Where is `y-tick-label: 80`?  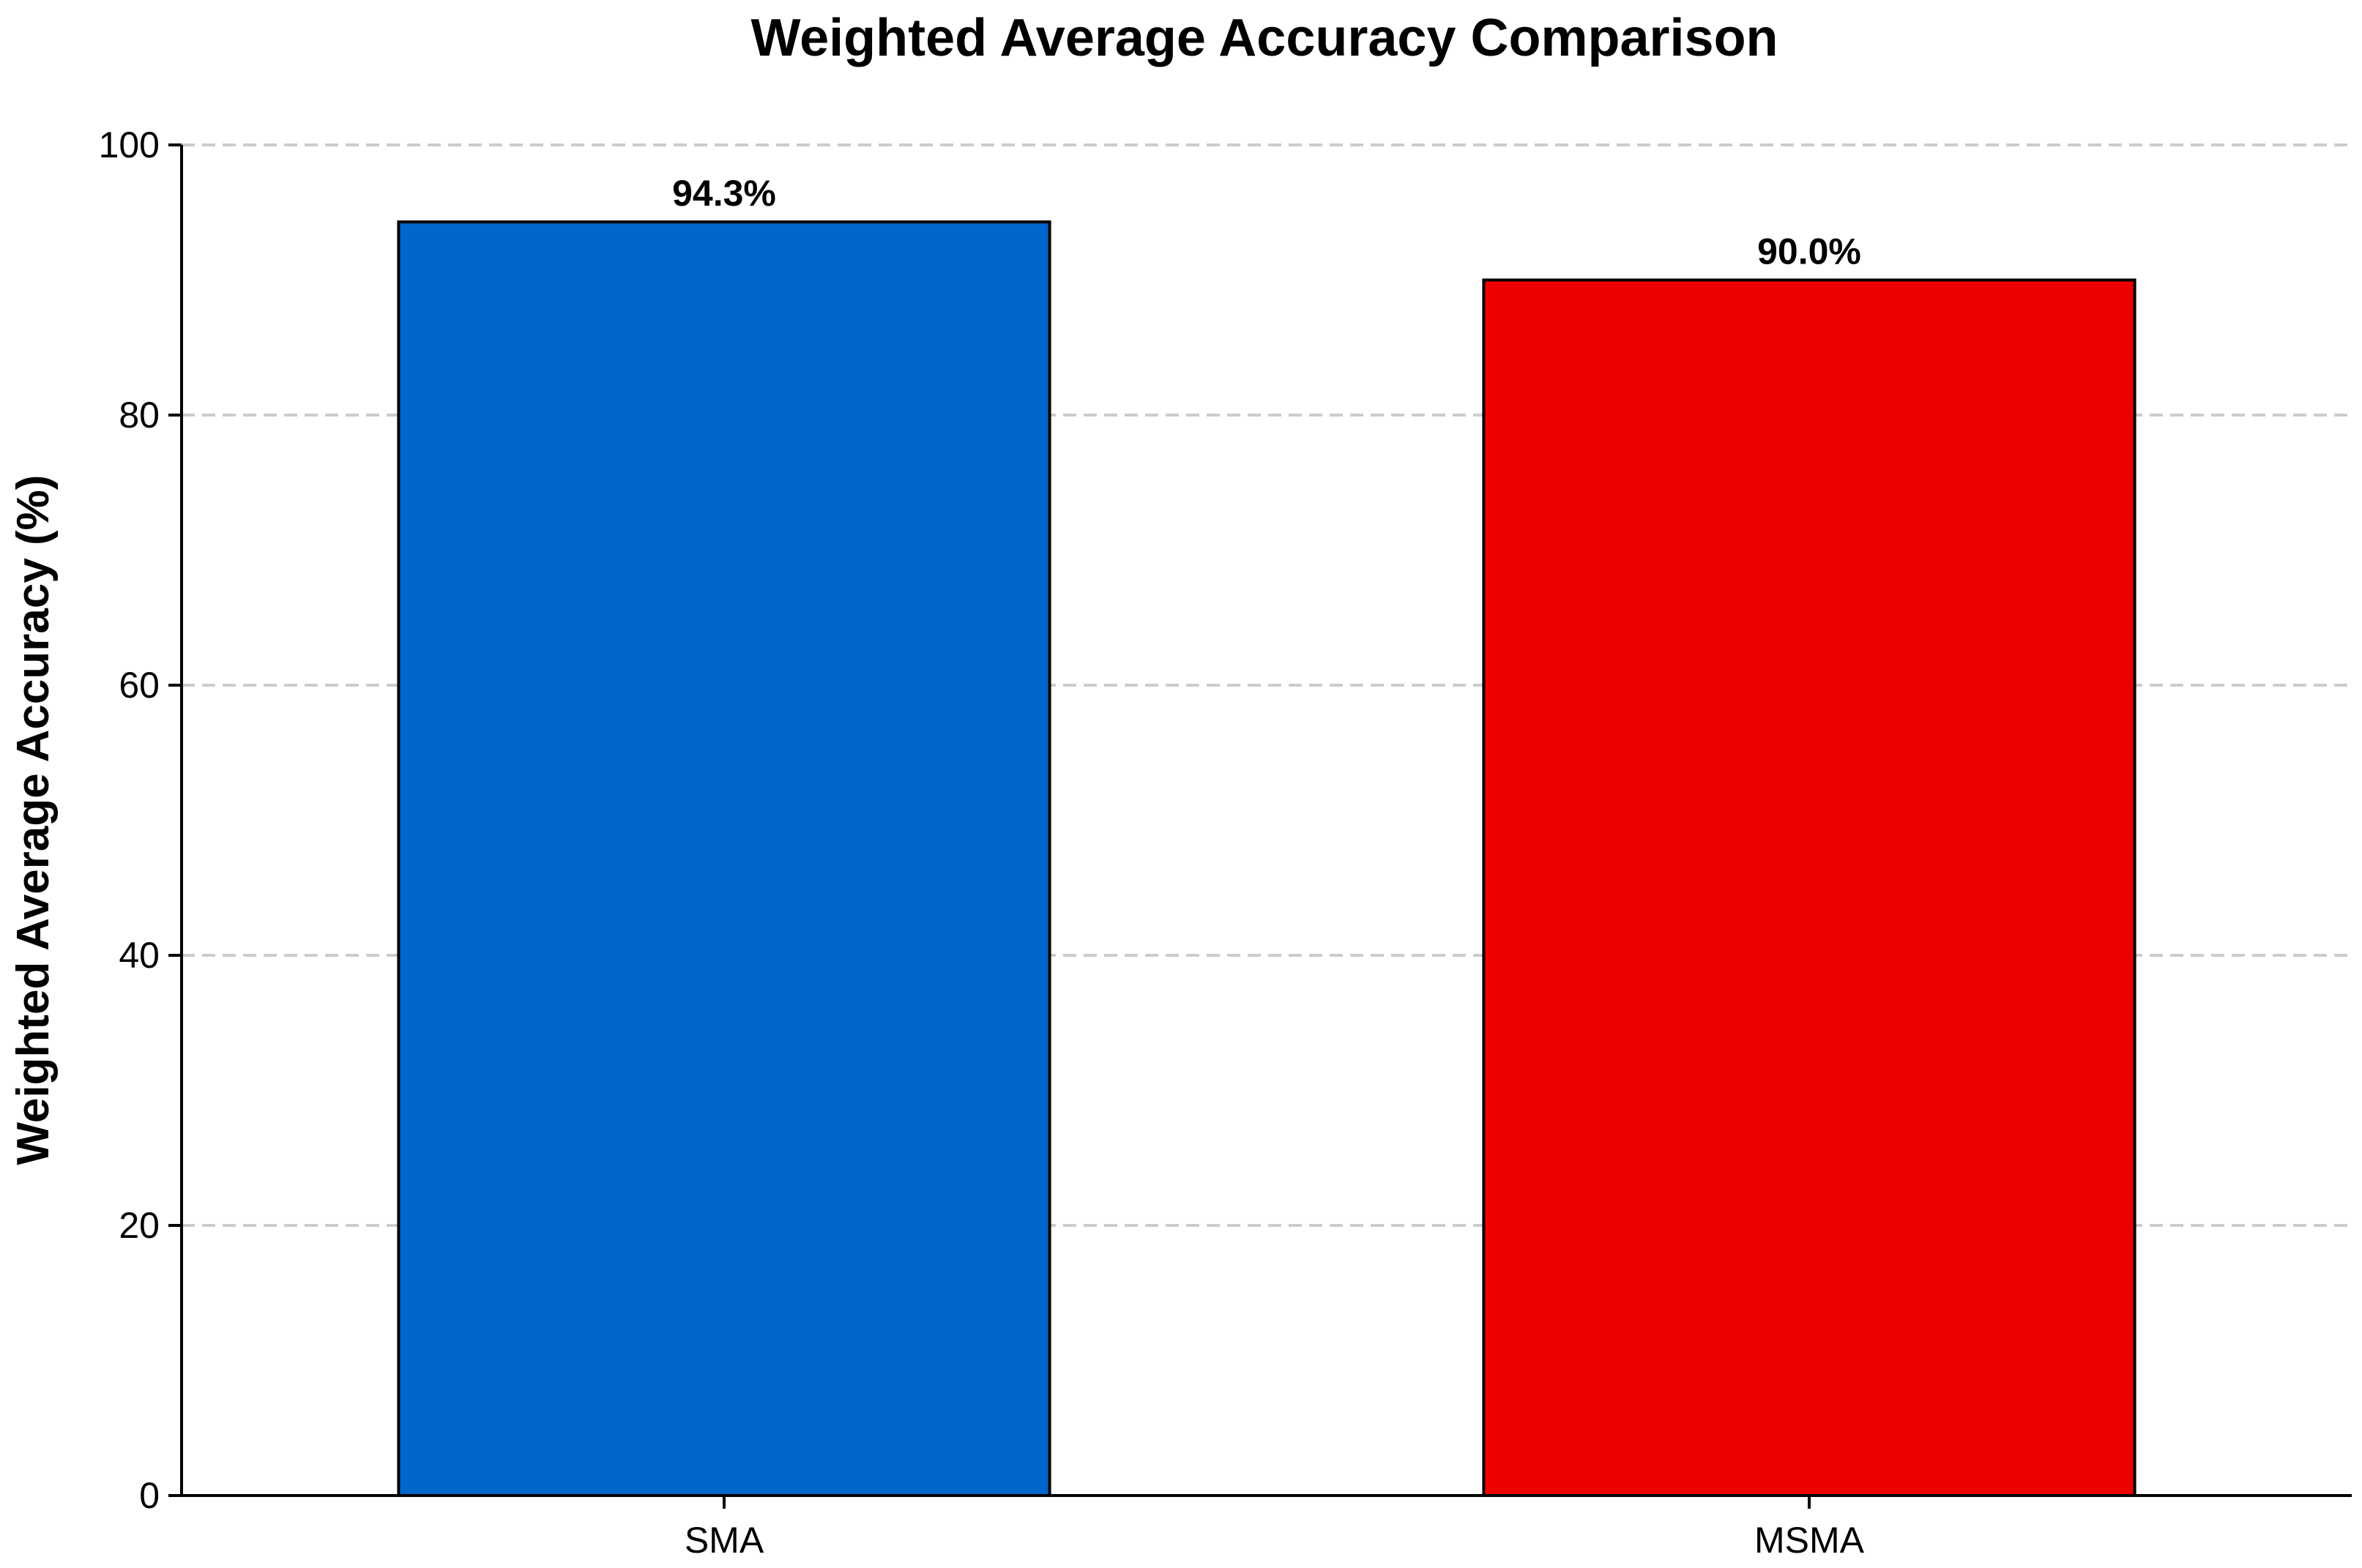
y-tick-label: 80 is located at coordinates (139, 415).